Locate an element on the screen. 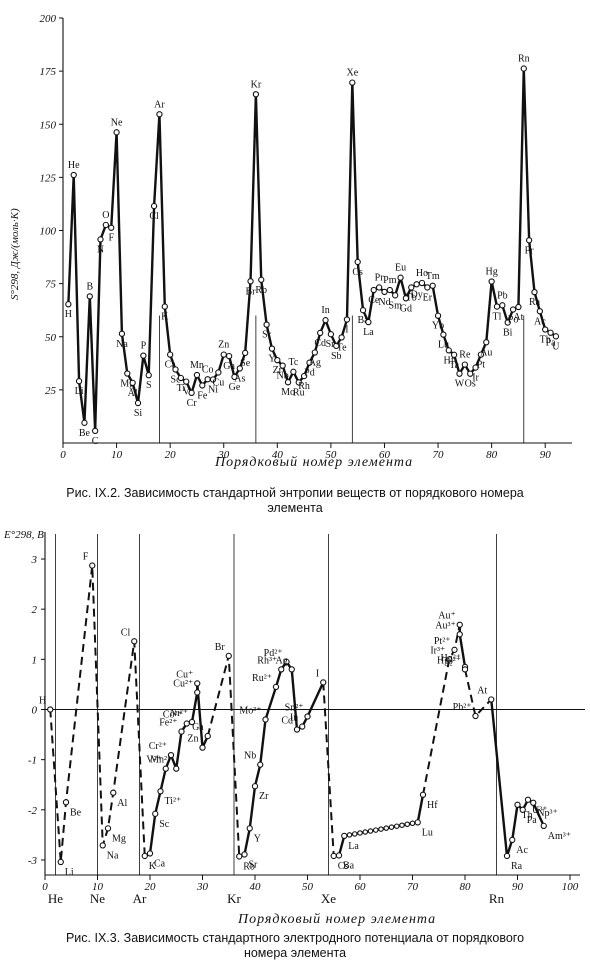  point-label: I is located at coordinates (346, 330).